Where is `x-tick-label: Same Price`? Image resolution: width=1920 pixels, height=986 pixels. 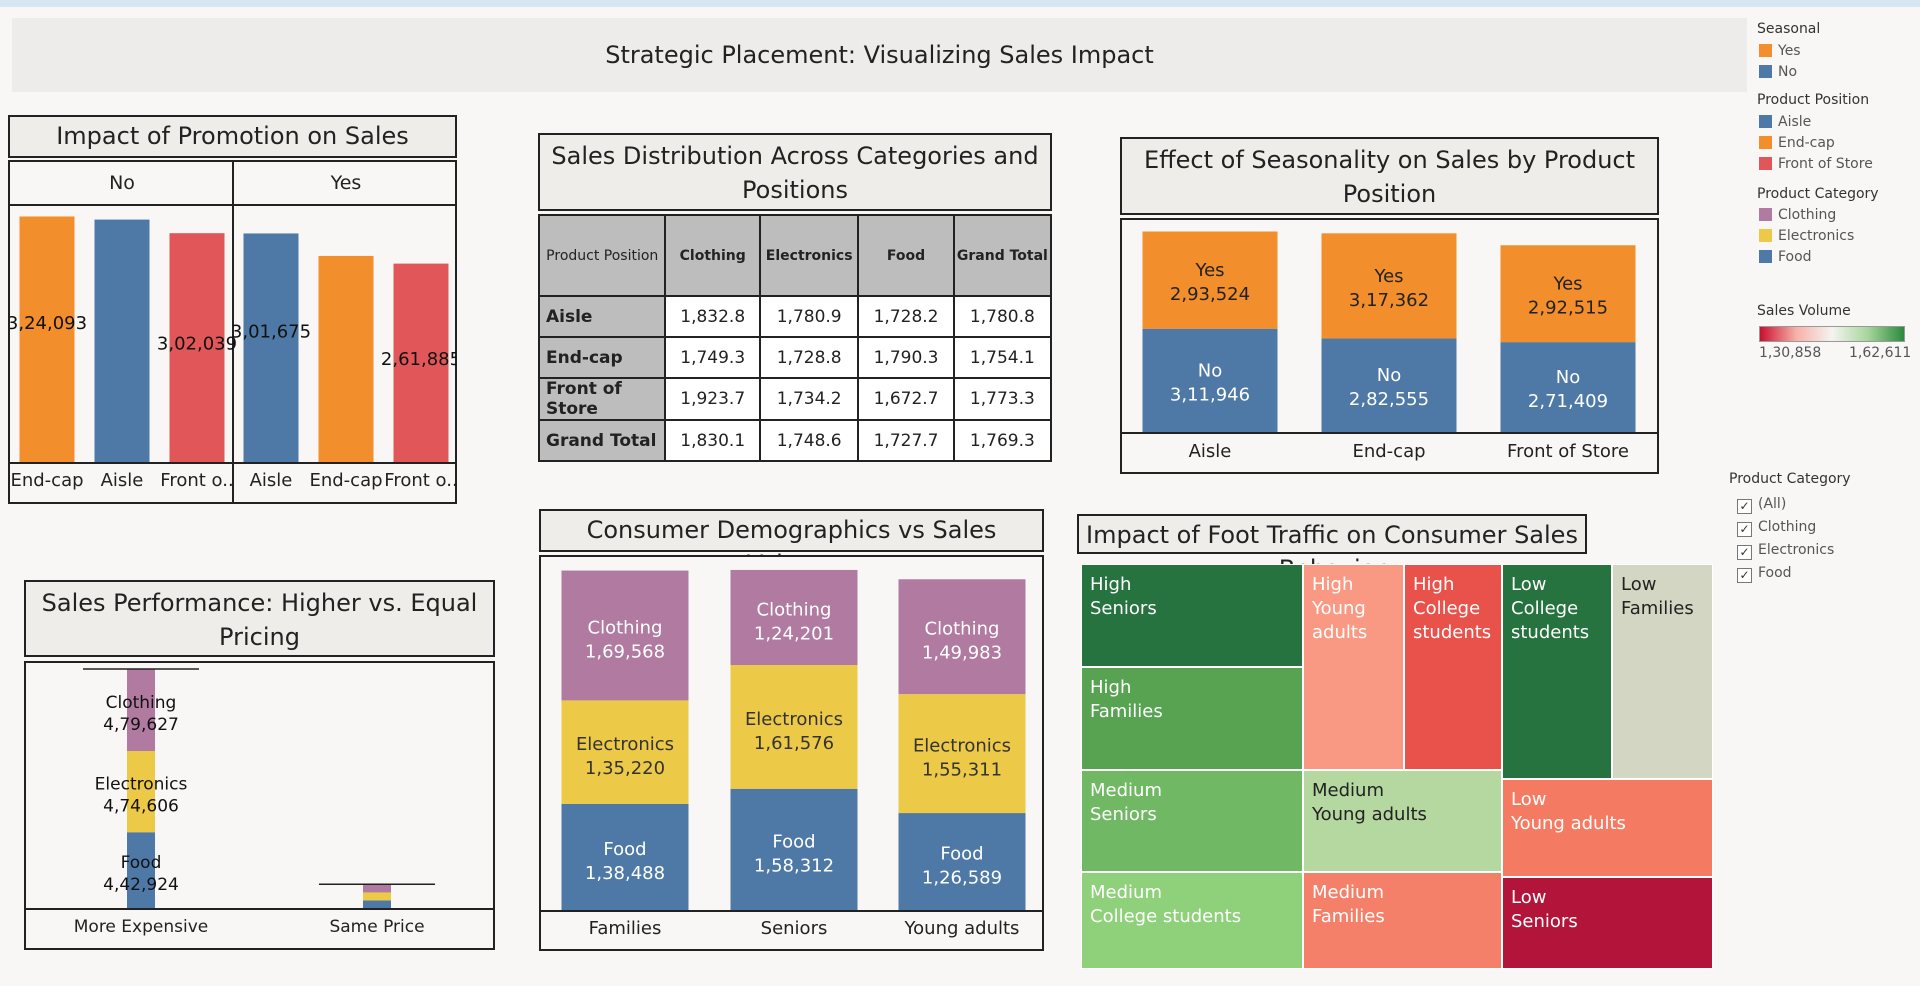
x-tick-label: Same Price is located at coordinates (376, 927).